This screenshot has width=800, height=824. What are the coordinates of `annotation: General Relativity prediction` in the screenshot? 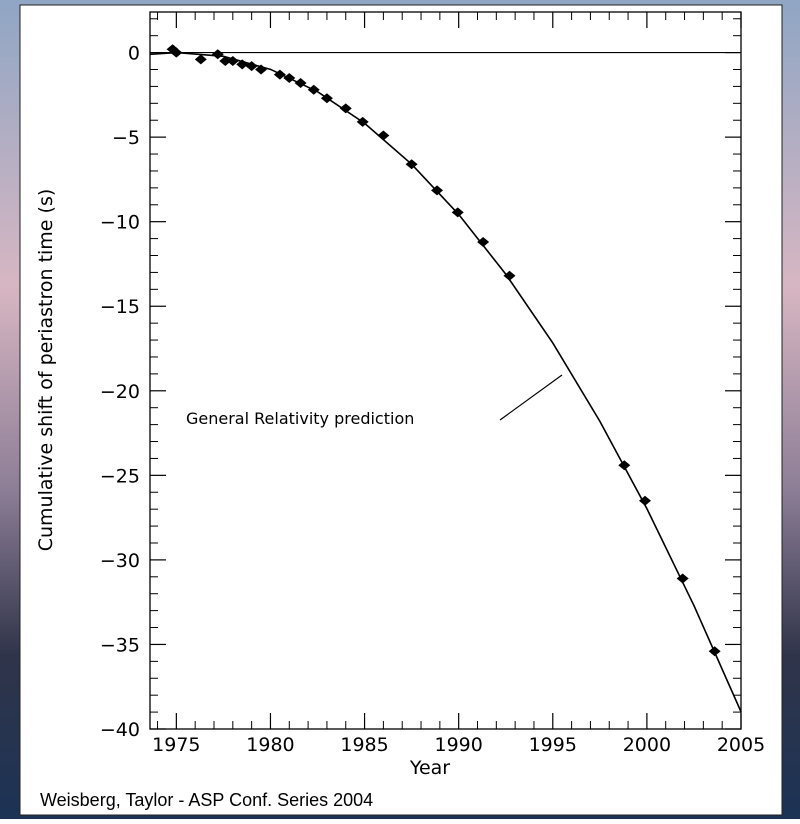 It's located at (300, 418).